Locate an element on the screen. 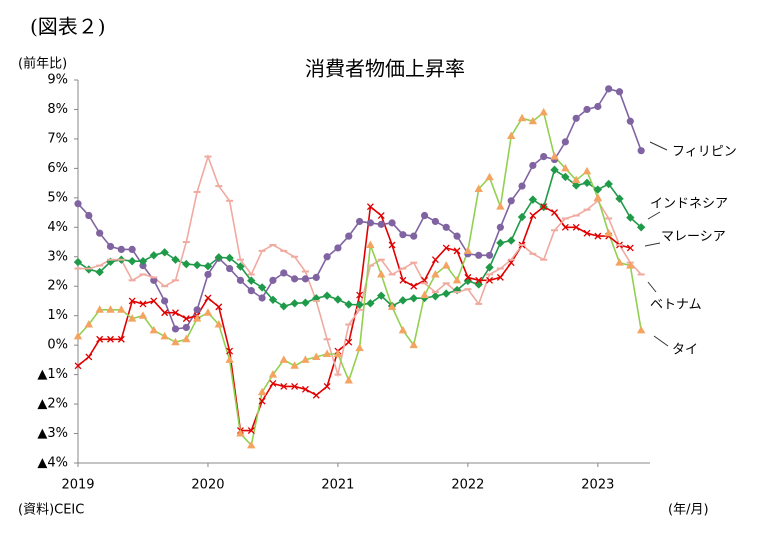 Image resolution: width=763 pixels, height=540 pixels. legend-label: インドネシア is located at coordinates (689, 204).